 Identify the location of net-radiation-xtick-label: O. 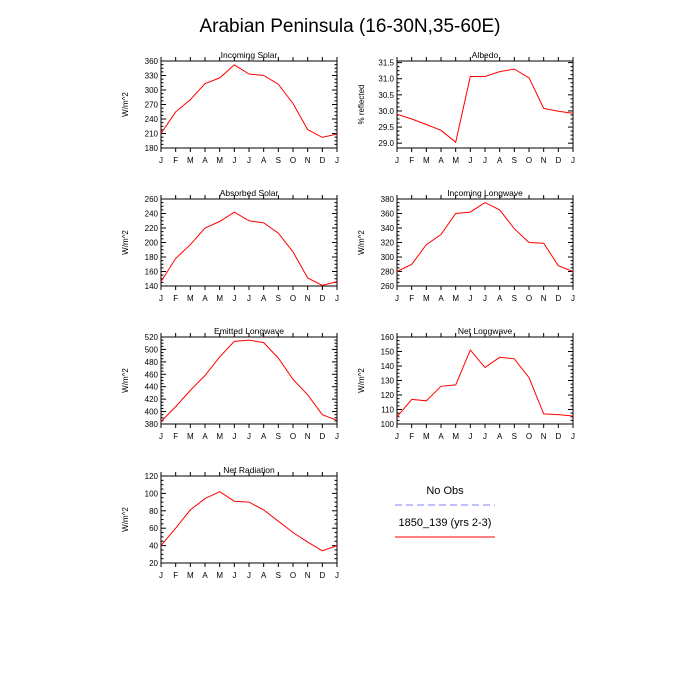
(293, 575).